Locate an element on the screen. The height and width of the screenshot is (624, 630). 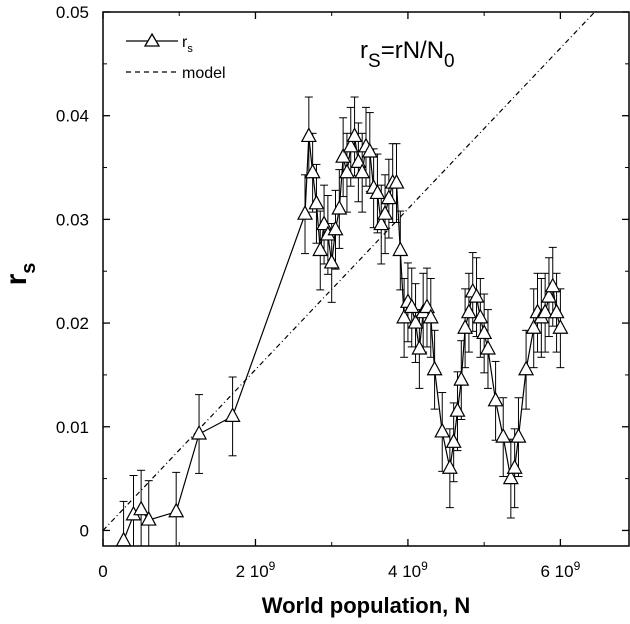
formula-sub-0: 0 is located at coordinates (449, 61).